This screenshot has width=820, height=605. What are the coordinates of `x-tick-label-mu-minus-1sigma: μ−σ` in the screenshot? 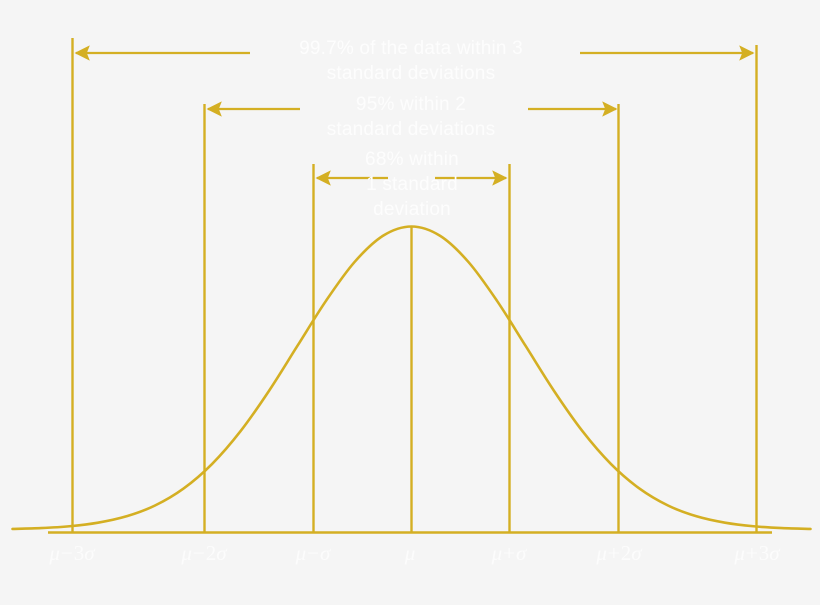 It's located at (313, 553).